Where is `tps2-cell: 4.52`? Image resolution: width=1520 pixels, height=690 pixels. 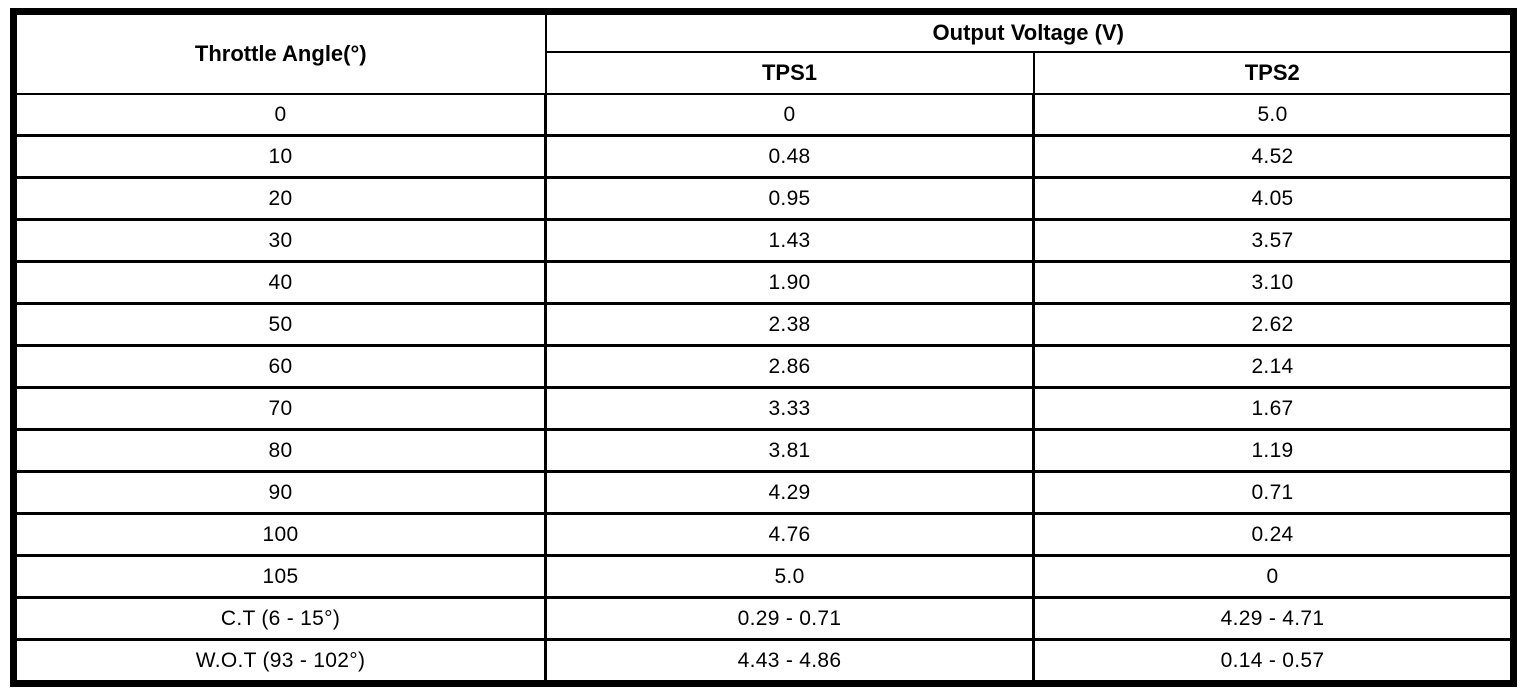
tps2-cell: 4.52 is located at coordinates (1273, 156).